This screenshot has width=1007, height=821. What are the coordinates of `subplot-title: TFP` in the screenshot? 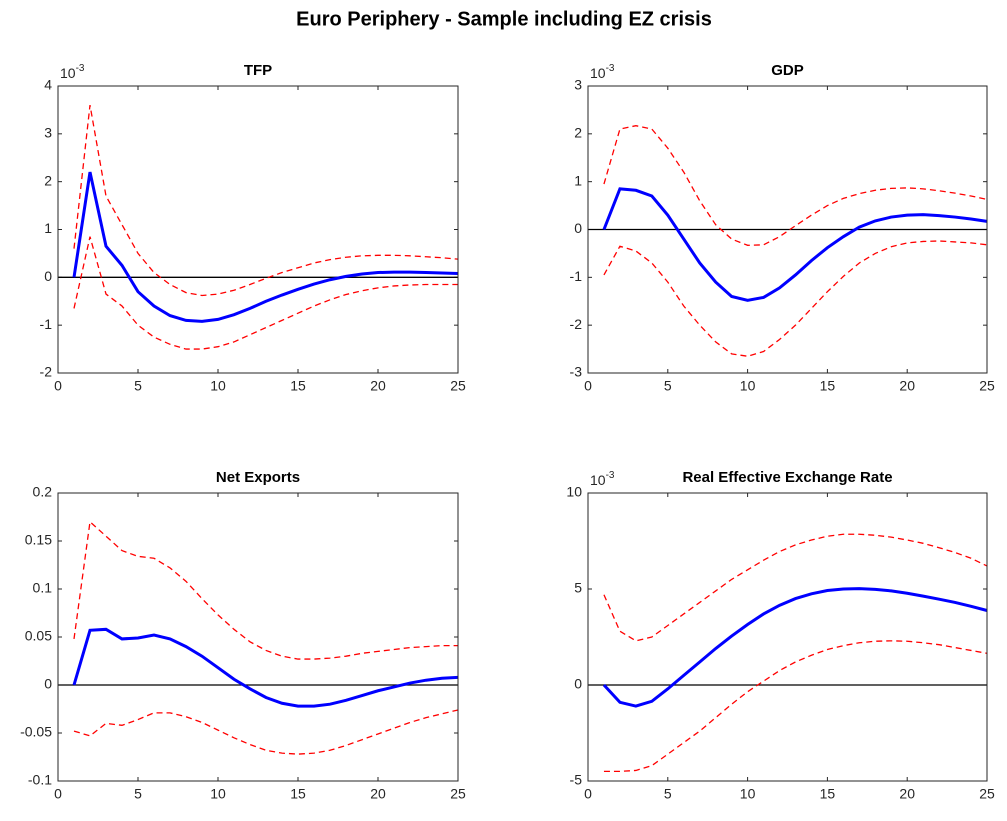 It's located at (258, 70).